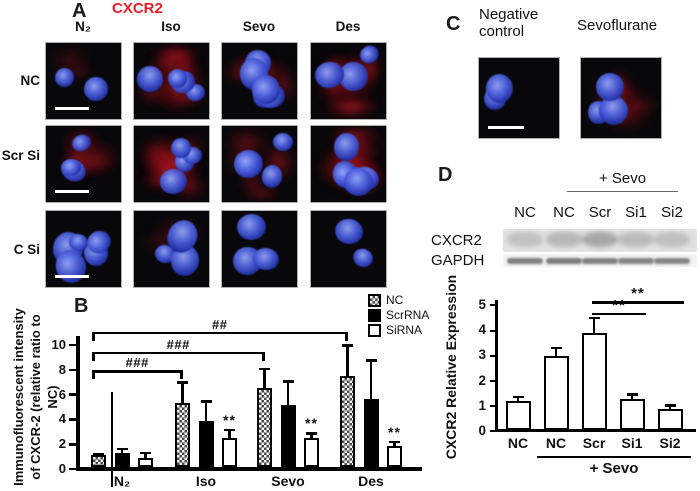 This screenshot has width=700, height=491. Describe the element at coordinates (395, 330) in the screenshot. I see `legend-item-sirna: SiRNA` at that location.